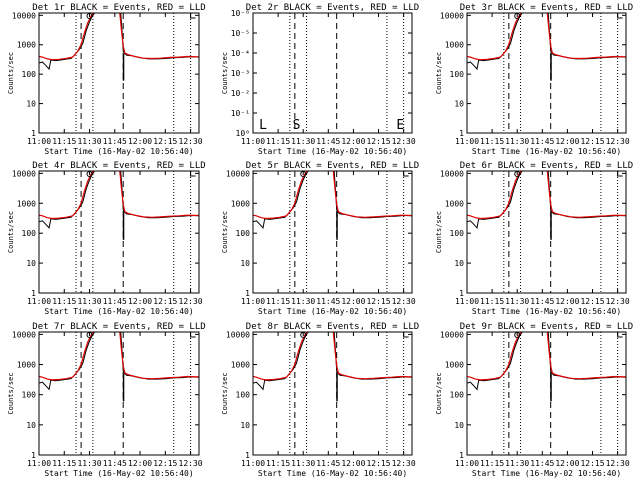 This screenshot has height=480, width=640. What do you see at coordinates (118, 327) in the screenshot?
I see `panel-title: Det 7r BLACK = Events, RED = LLD` at bounding box center [118, 327].